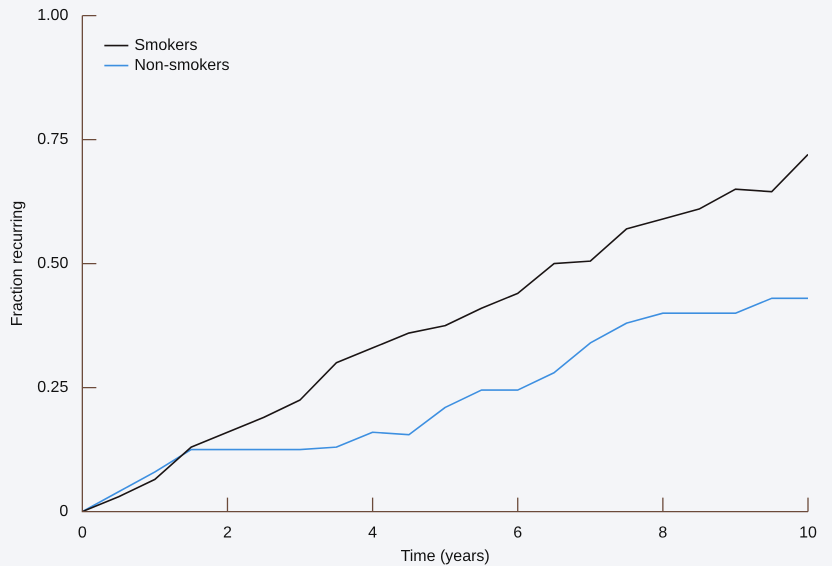 The image size is (832, 566). What do you see at coordinates (227, 533) in the screenshot?
I see `x-tick-label: 2` at bounding box center [227, 533].